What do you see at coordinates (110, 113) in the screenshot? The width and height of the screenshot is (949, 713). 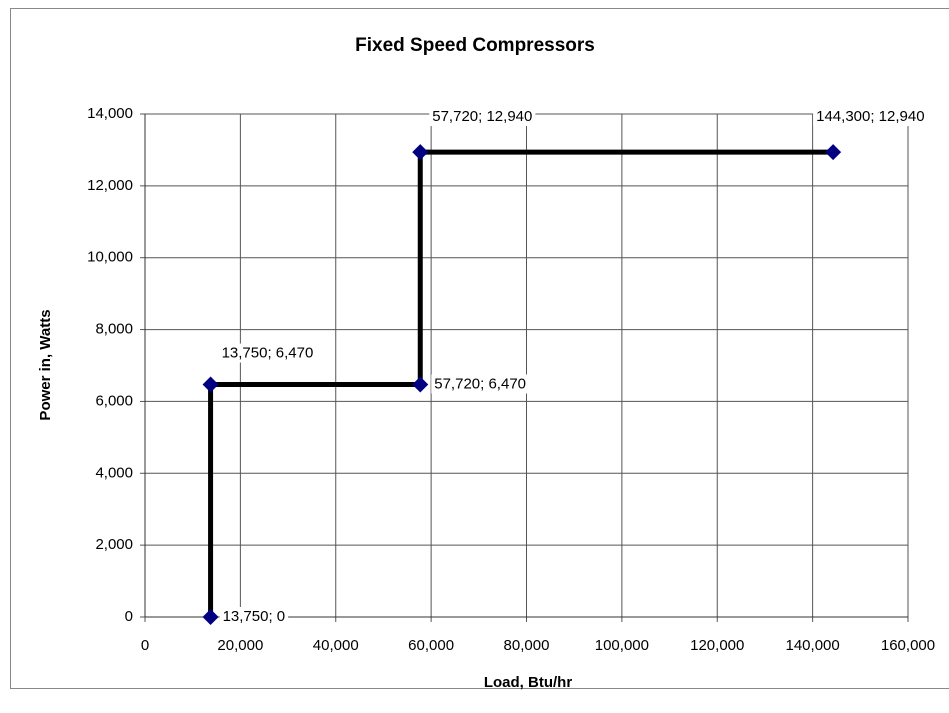 I see `y-tick-label: 14,000` at bounding box center [110, 113].